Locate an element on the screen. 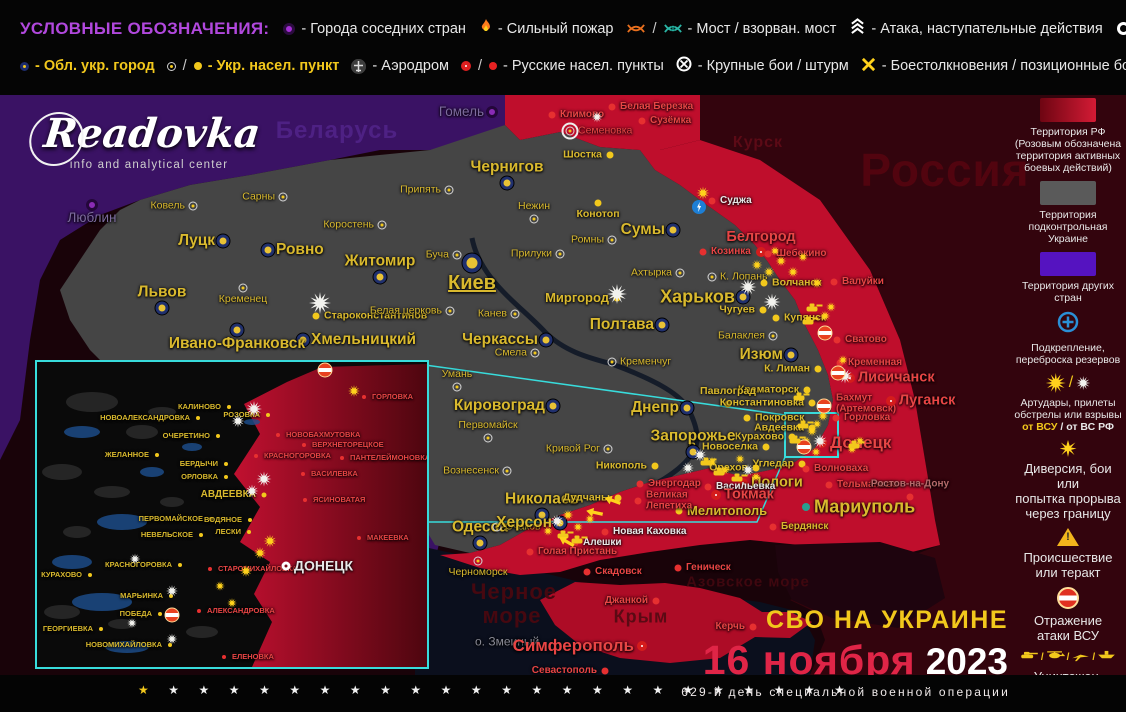 This screenshot has width=1126, height=712. key-label-line: боевых действий) is located at coordinates (1068, 168).